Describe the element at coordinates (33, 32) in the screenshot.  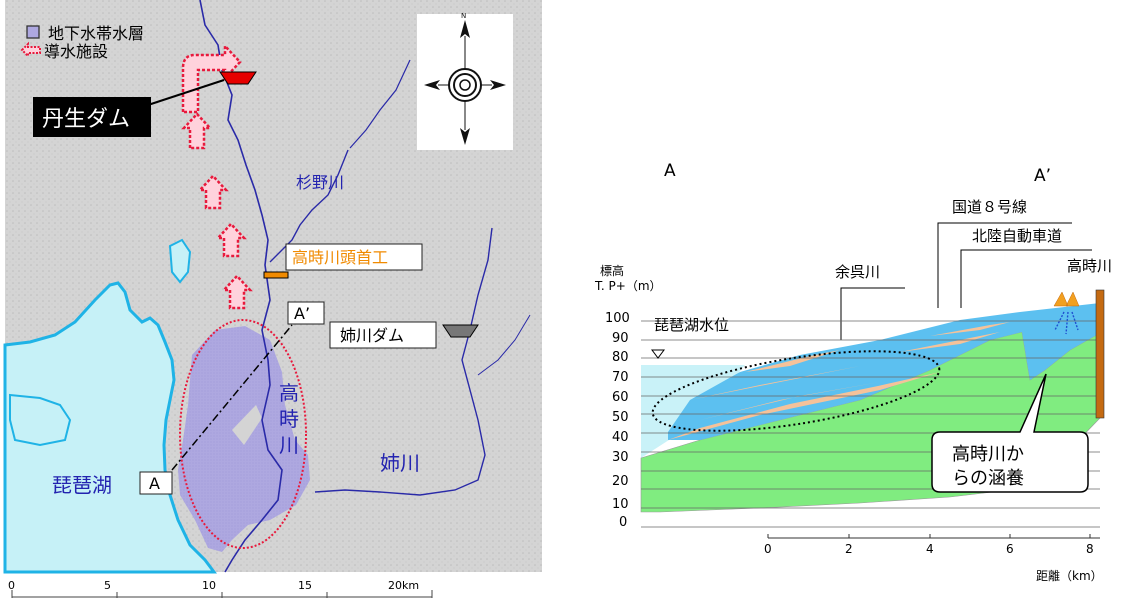
I see `legend-aquifer-swatch` at that location.